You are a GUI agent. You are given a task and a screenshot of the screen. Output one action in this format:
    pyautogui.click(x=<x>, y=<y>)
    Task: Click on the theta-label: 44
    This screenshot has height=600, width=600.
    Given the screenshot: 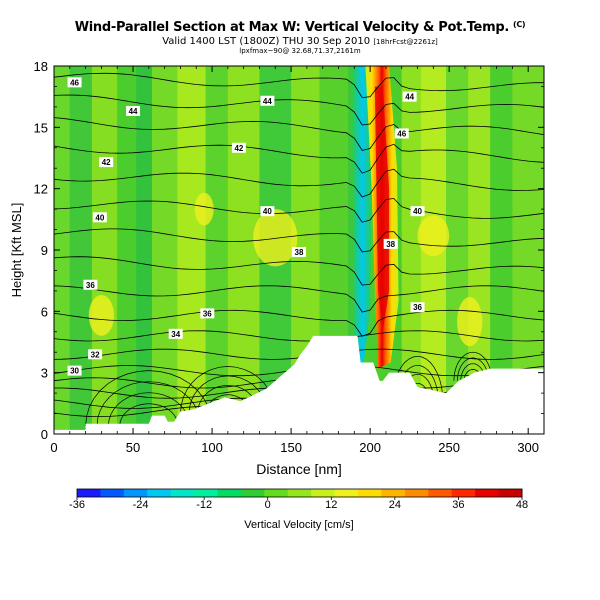 What is the action you would take?
    pyautogui.click(x=267, y=100)
    